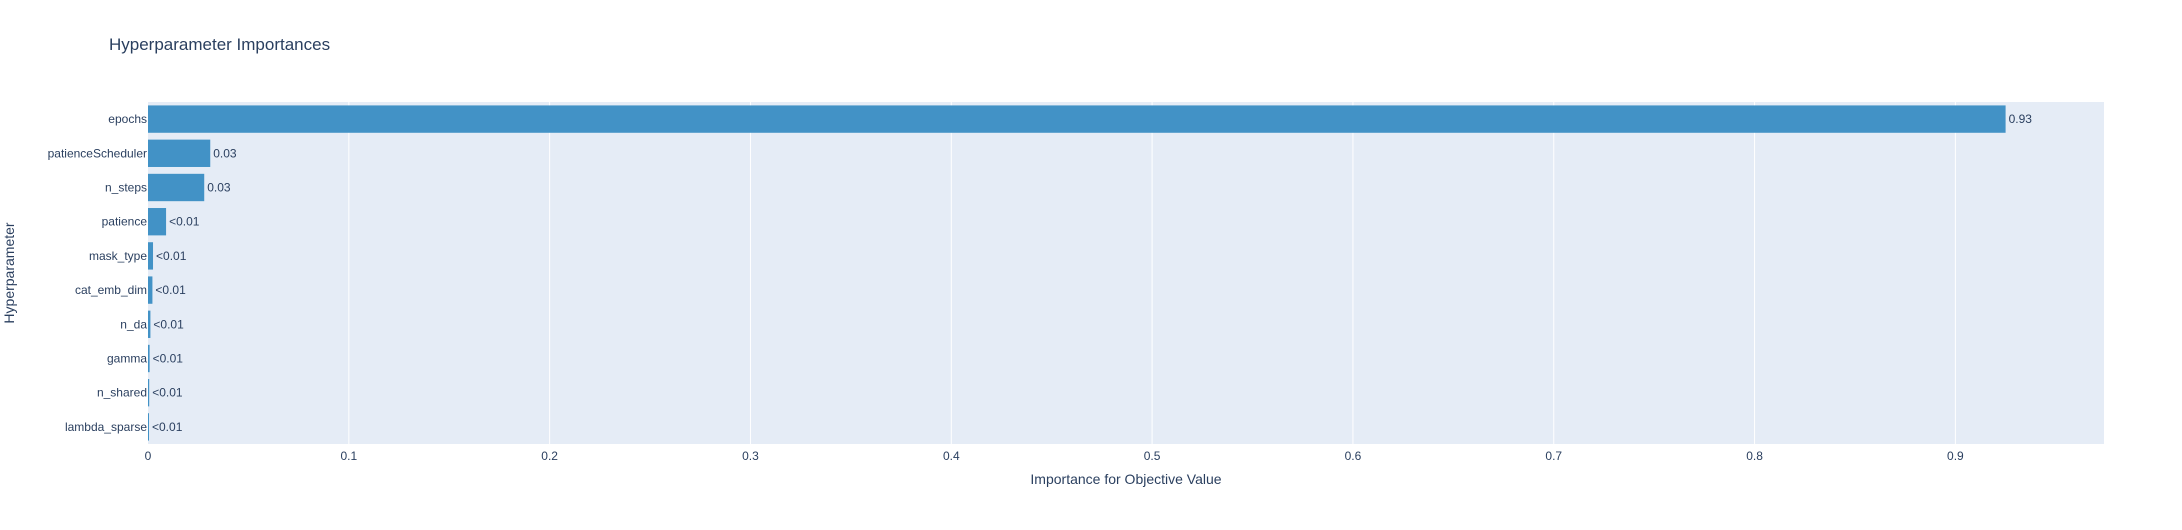 The height and width of the screenshot is (530, 2182). I want to click on data-label-mask_type: <0.01, so click(171, 256).